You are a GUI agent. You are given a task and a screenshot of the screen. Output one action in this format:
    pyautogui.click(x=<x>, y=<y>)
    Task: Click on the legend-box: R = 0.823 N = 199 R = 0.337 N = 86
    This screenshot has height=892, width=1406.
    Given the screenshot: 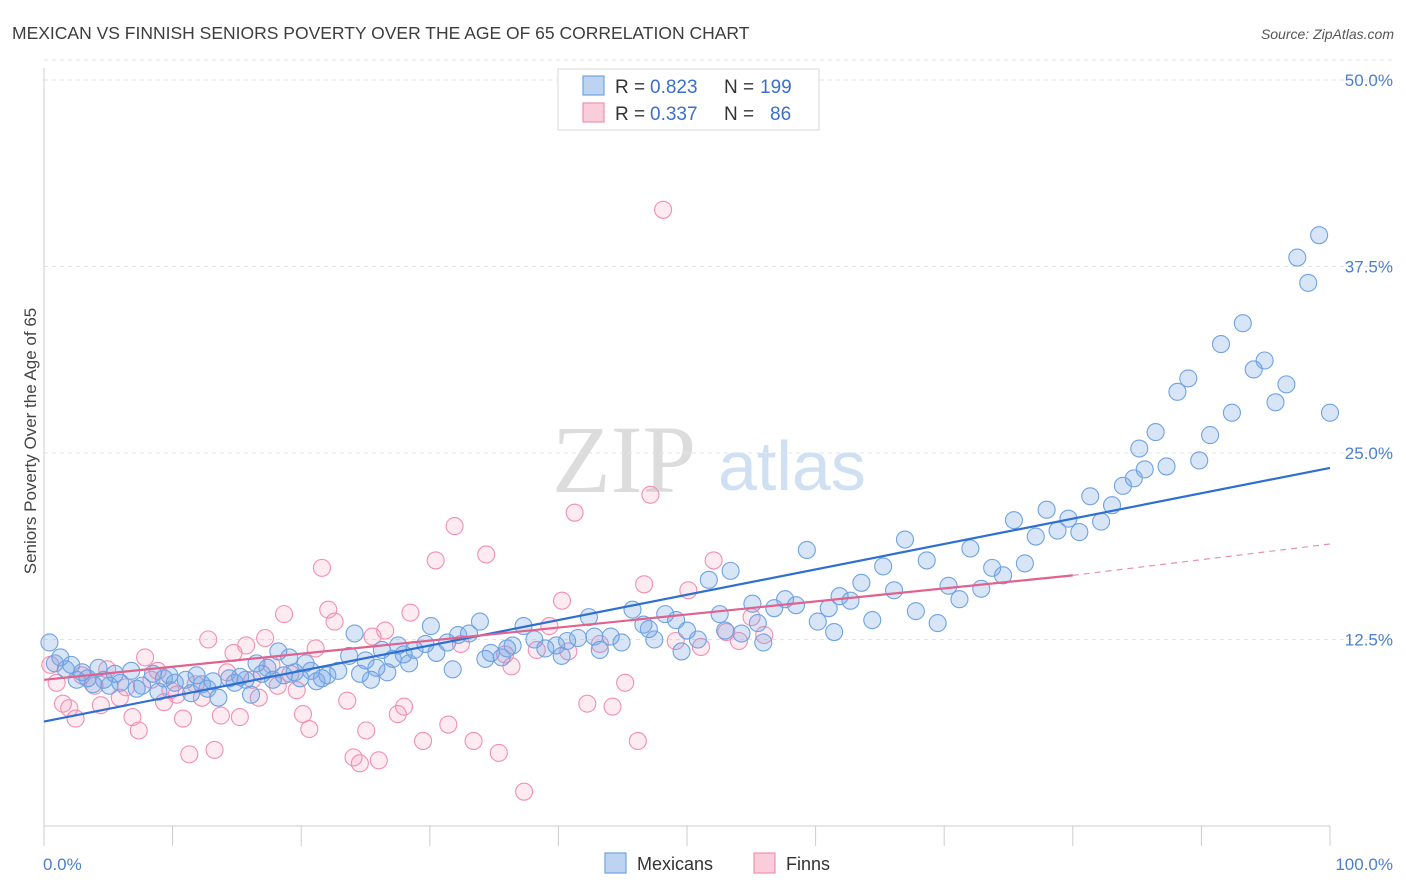 What is the action you would take?
    pyautogui.click(x=688, y=99)
    